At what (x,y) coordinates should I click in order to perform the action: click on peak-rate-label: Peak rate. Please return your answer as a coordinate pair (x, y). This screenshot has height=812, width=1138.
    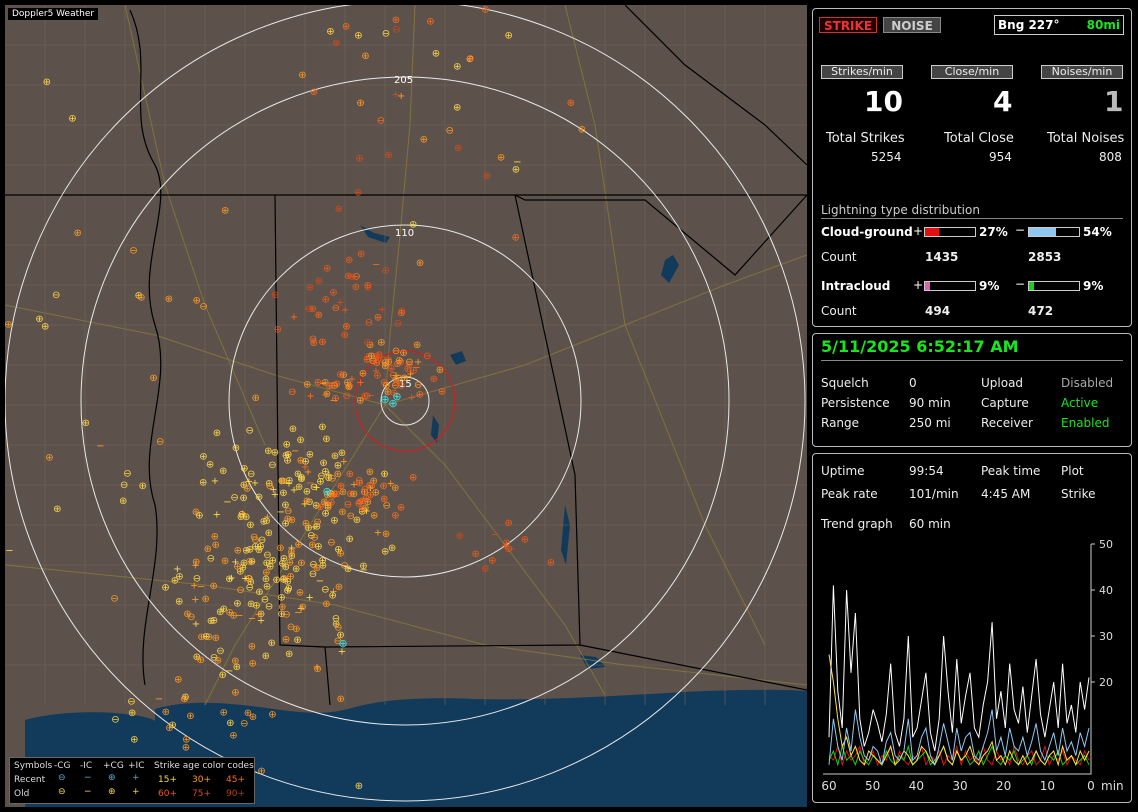
    Looking at the image, I should click on (849, 494).